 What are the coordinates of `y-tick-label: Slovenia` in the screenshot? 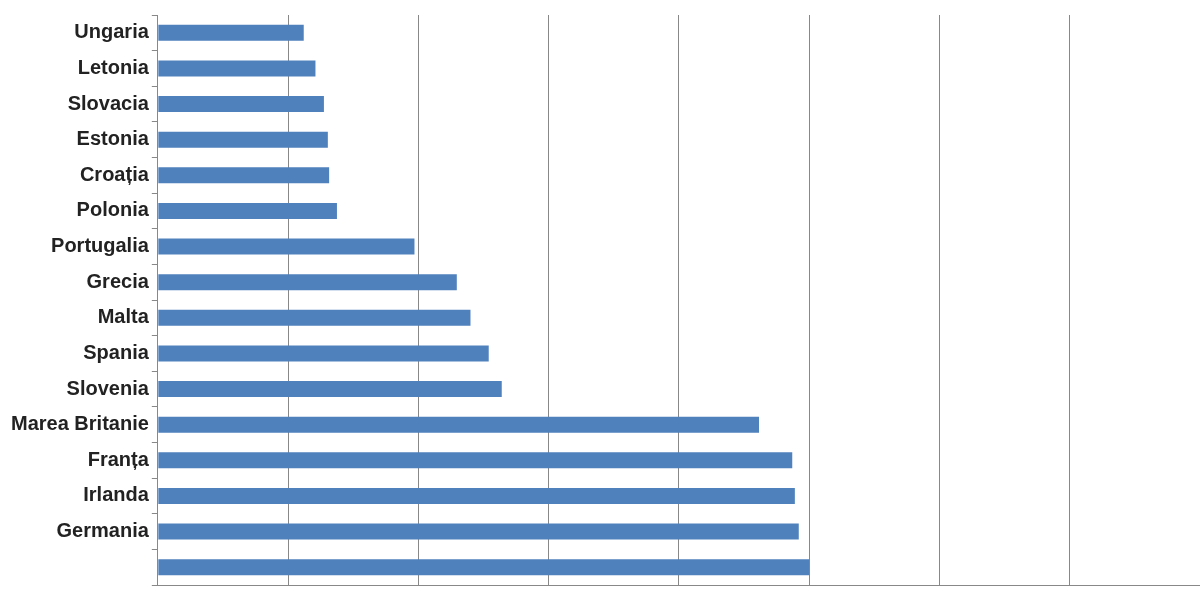 It's located at (108, 387).